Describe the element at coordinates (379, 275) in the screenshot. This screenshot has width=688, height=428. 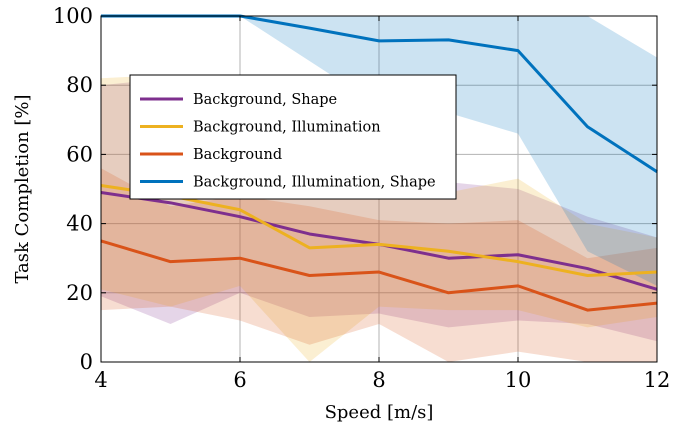
I see `series-line` at that location.